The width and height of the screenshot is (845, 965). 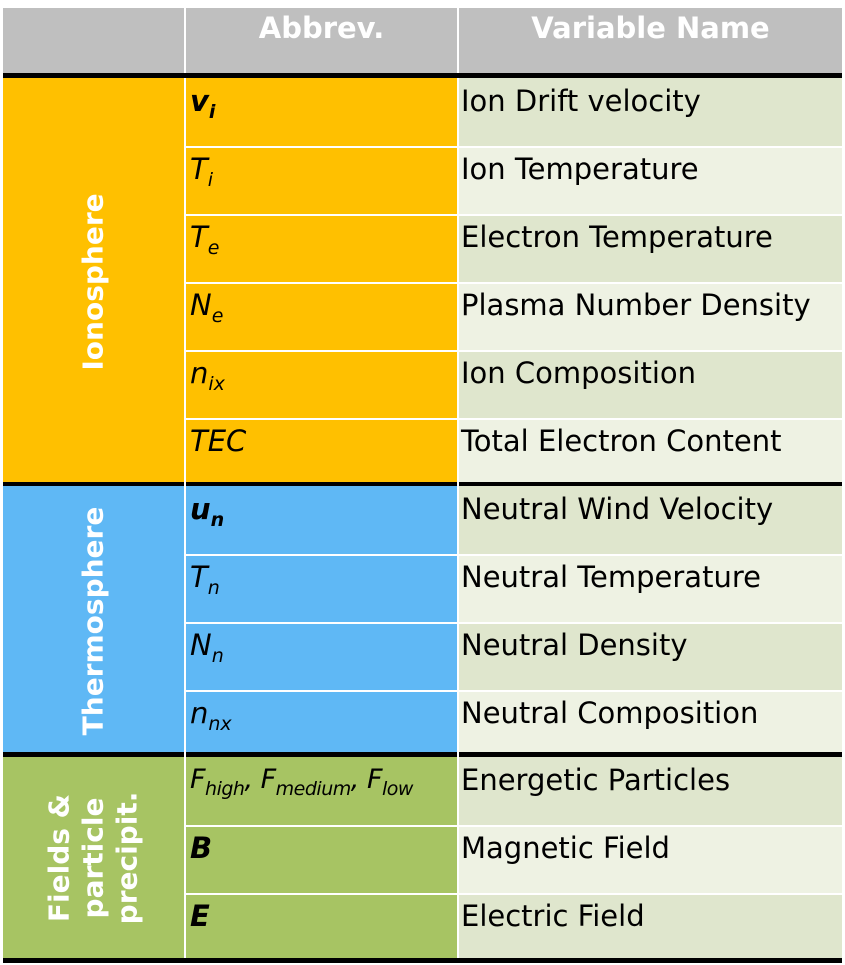 I want to click on variable-name-cell: Neutral Composition, so click(x=650, y=724).